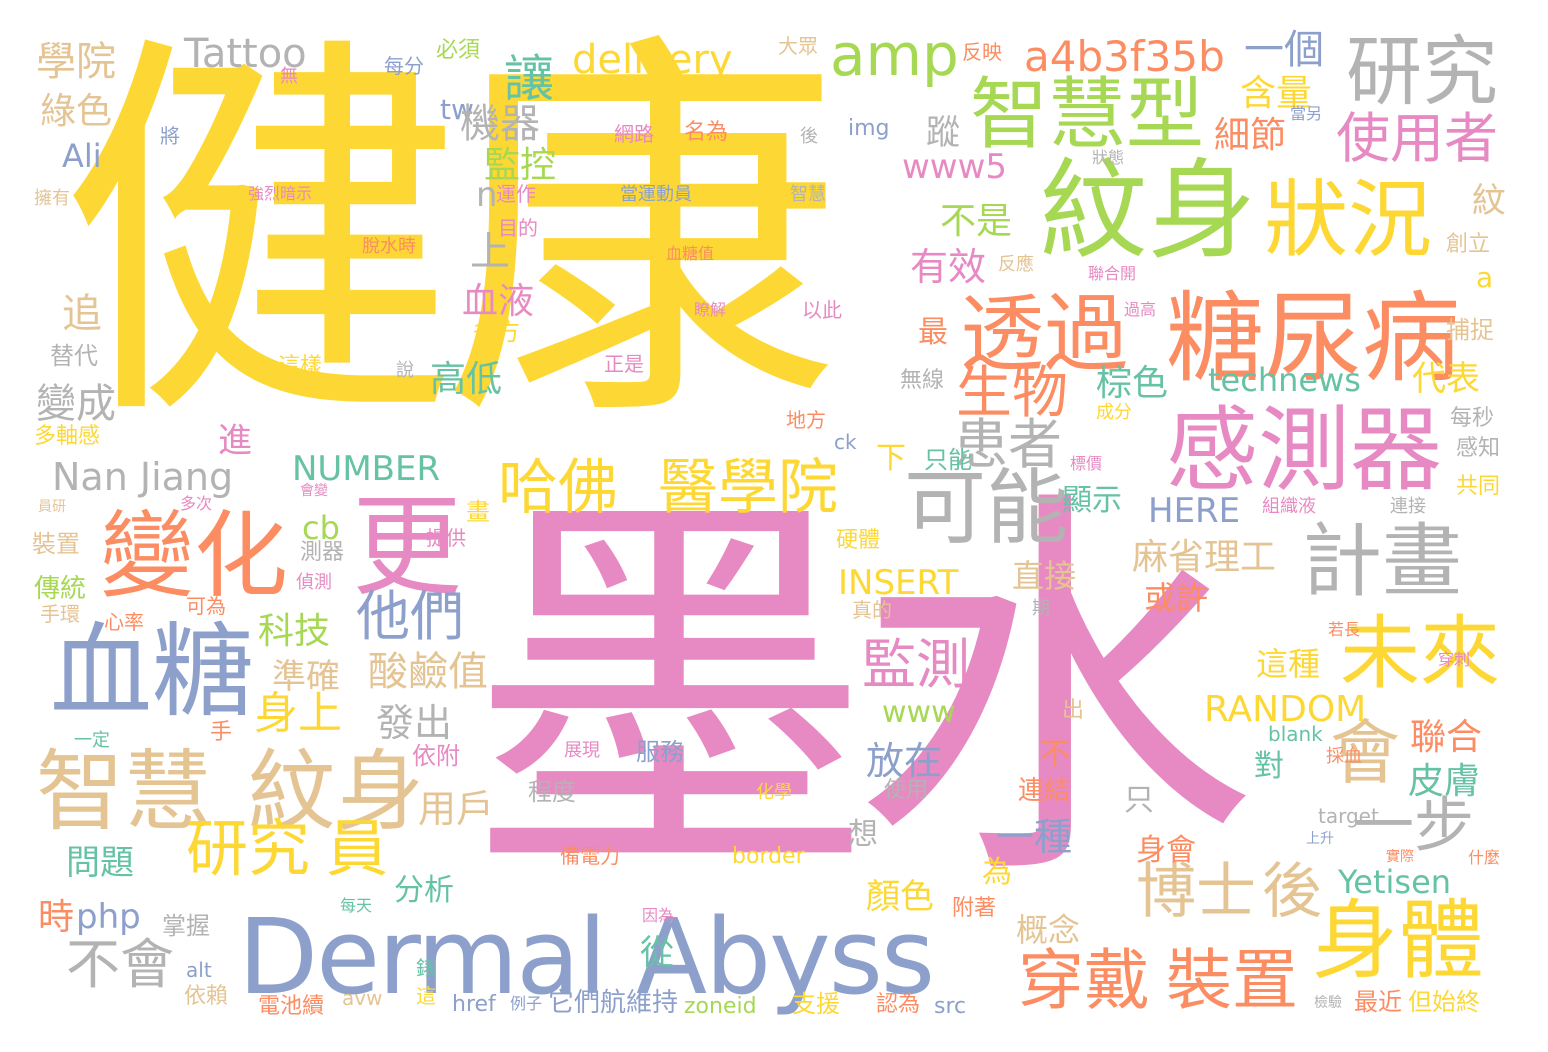 This screenshot has width=1548, height=1052. Describe the element at coordinates (124, 622) in the screenshot. I see `word: 心率` at that location.